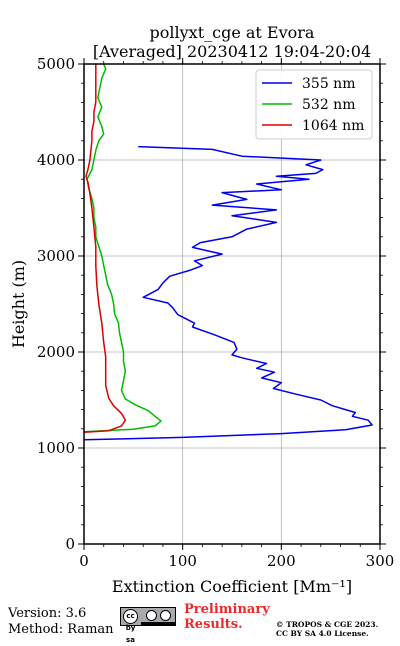 The width and height of the screenshot is (400, 646). What do you see at coordinates (47, 613) in the screenshot?
I see `version-label: Version: 3.6` at bounding box center [47, 613].